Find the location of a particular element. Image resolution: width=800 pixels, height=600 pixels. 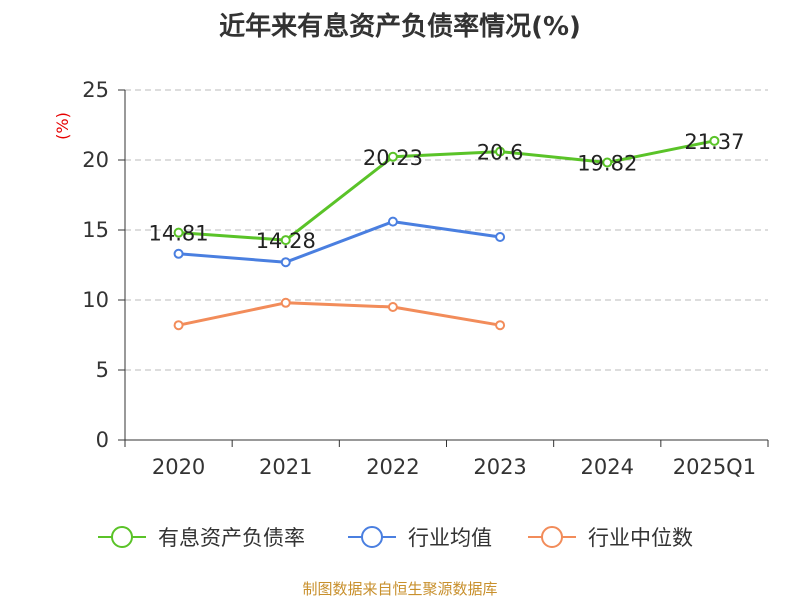

y-tick-label: 20 is located at coordinates (95, 160).